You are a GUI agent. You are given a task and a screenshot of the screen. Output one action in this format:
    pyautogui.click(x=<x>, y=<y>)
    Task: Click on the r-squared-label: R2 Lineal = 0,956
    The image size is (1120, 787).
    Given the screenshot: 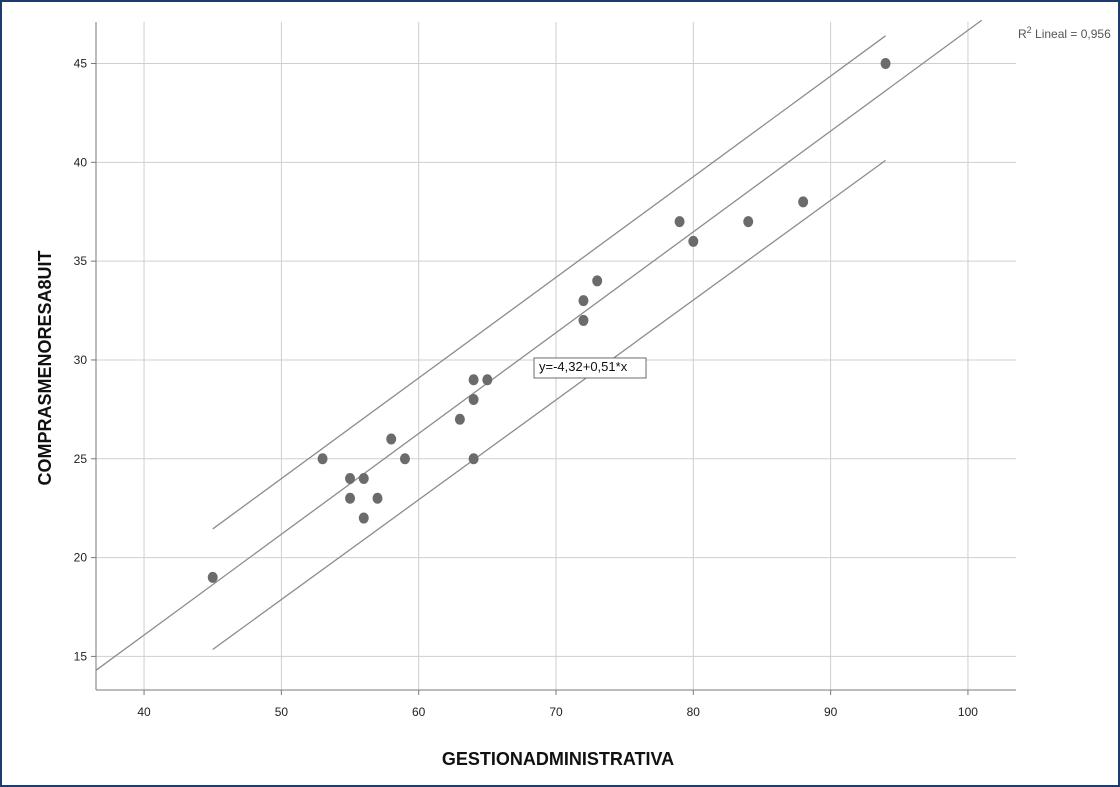 What is the action you would take?
    pyautogui.click(x=1064, y=33)
    